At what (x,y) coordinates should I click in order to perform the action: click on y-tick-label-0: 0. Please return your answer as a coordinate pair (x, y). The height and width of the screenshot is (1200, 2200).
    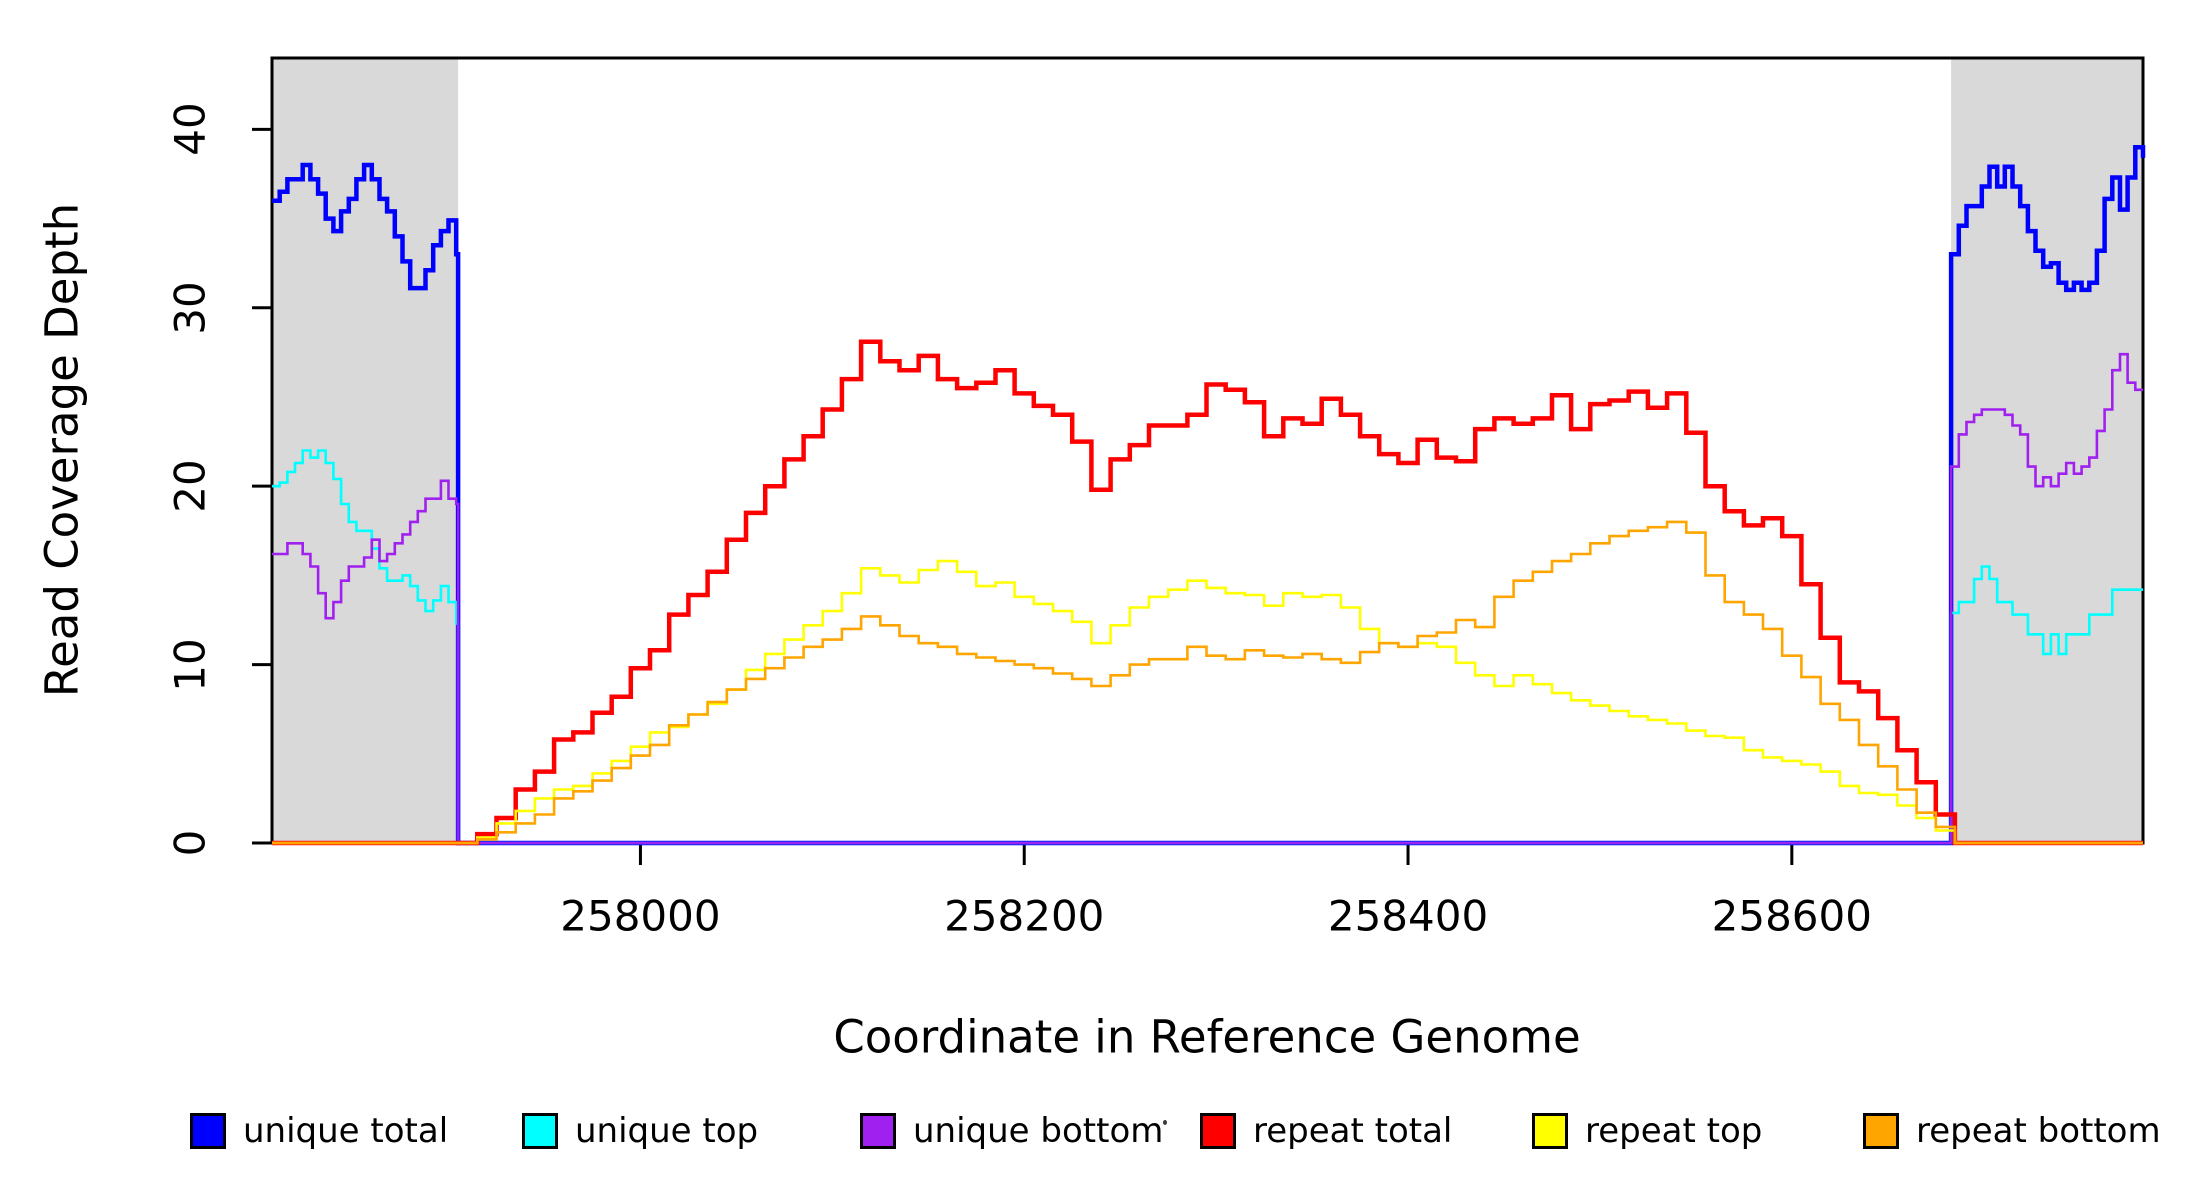
    Looking at the image, I should click on (190, 843).